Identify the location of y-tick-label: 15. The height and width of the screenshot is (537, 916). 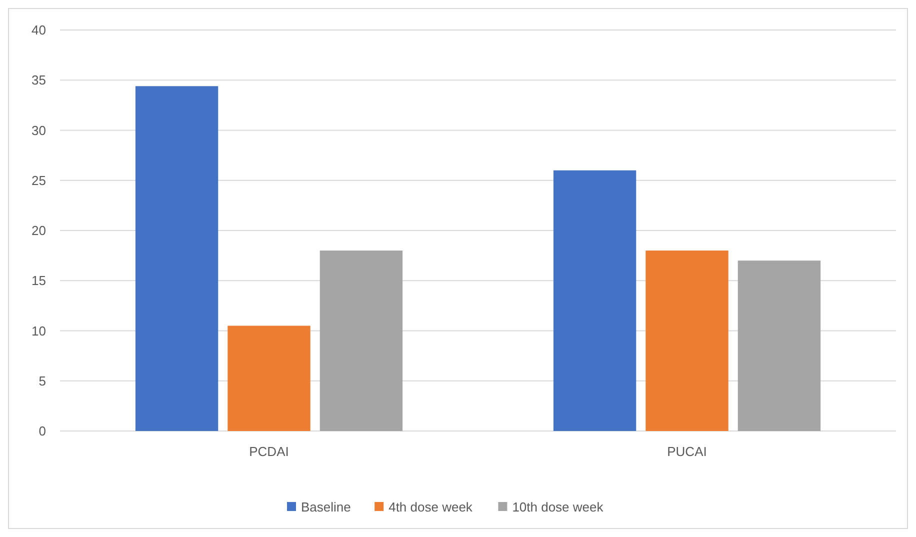
(39, 280).